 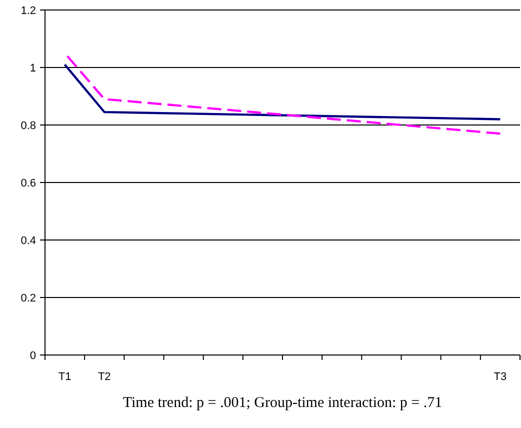 What do you see at coordinates (500, 377) in the screenshot?
I see `x-tick-label: T3` at bounding box center [500, 377].